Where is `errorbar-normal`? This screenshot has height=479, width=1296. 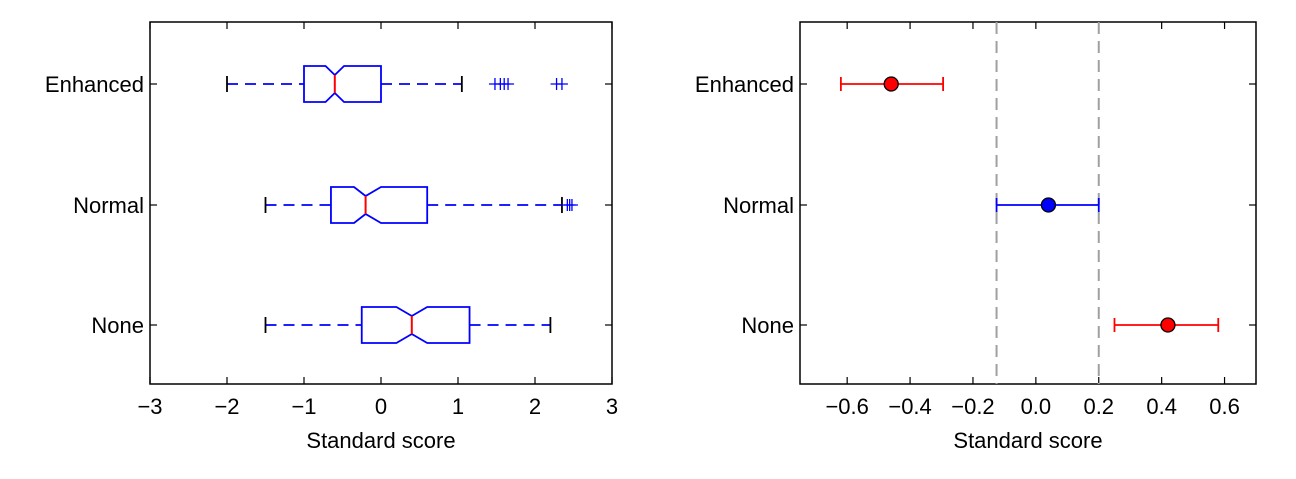
errorbar-normal is located at coordinates (1047, 205).